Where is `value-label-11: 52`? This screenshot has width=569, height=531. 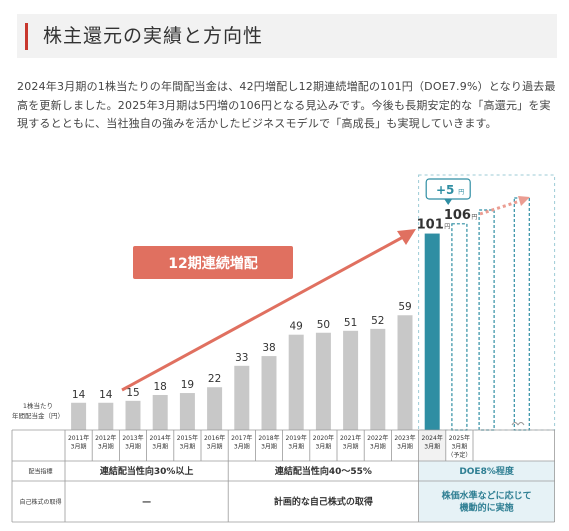 value-label-11: 52 is located at coordinates (377, 321).